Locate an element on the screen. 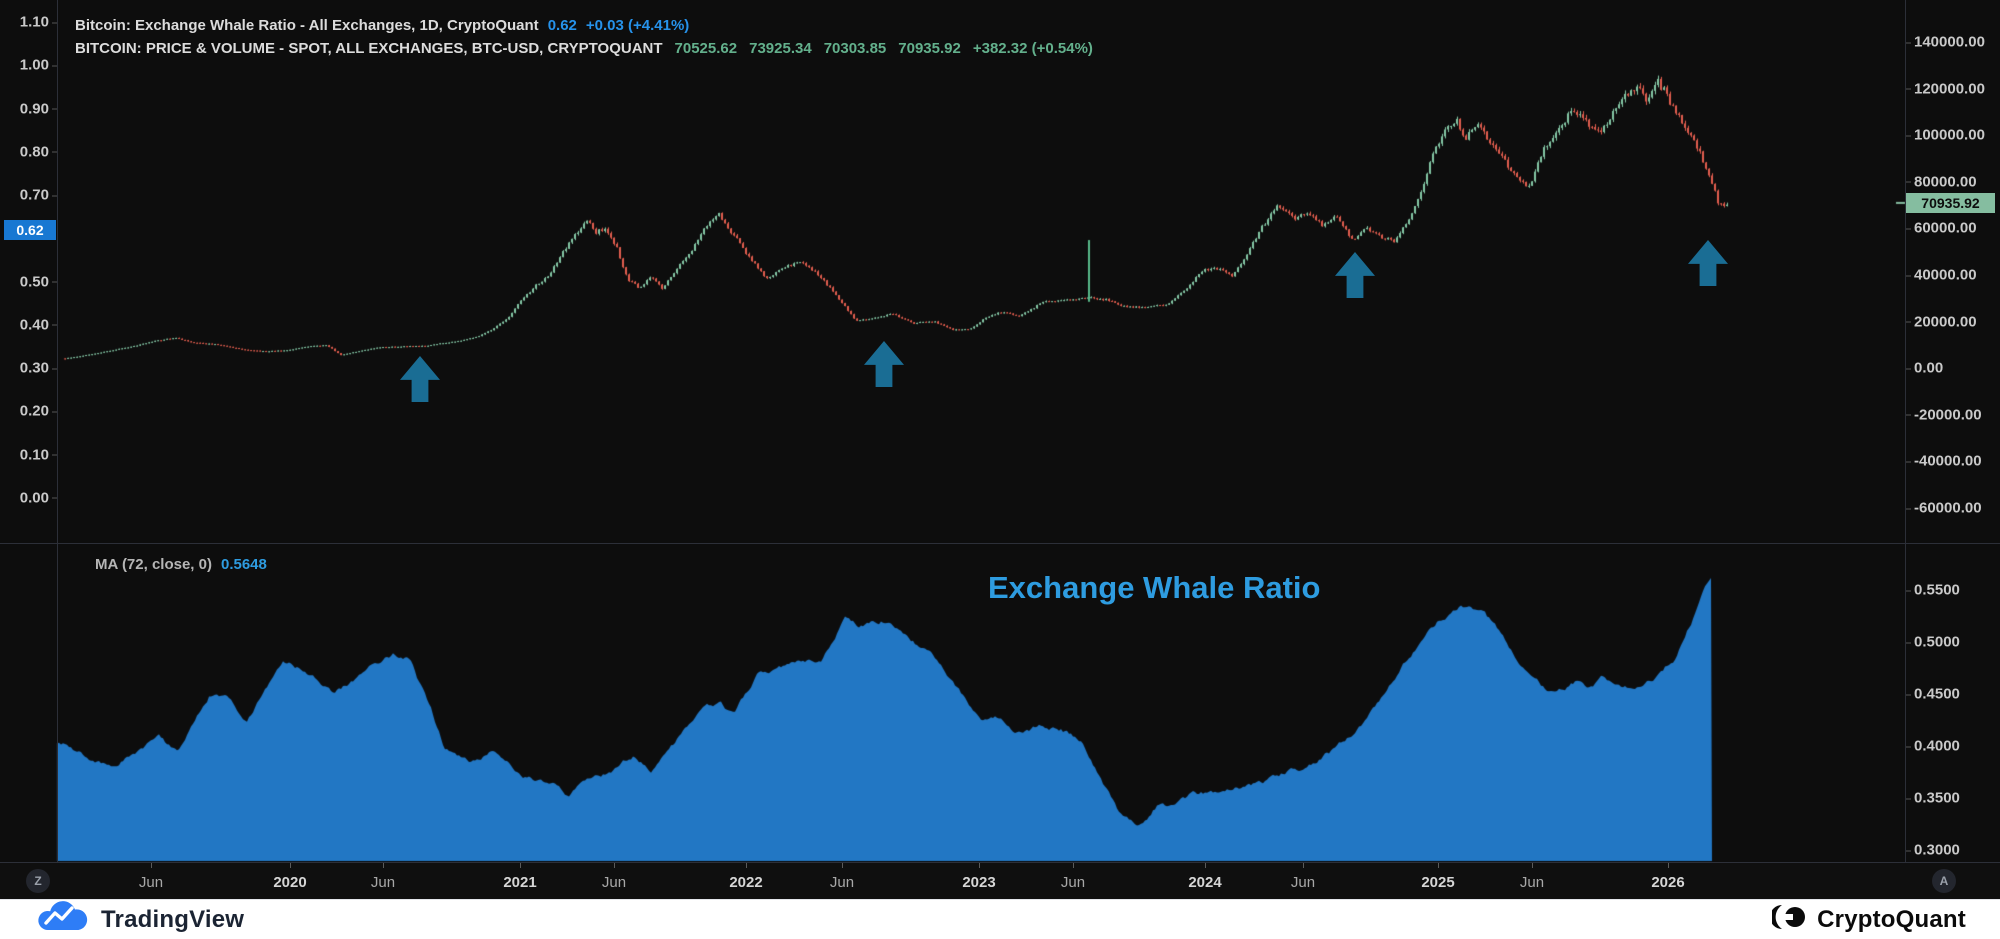 This screenshot has width=2000, height=939. right-scale-divider is located at coordinates (1905, 449).